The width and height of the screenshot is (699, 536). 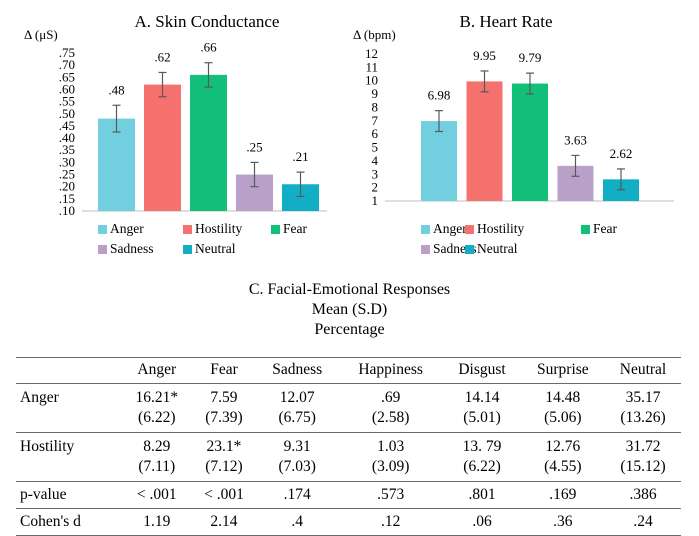 I want to click on b-bar-anger, so click(x=439, y=161).